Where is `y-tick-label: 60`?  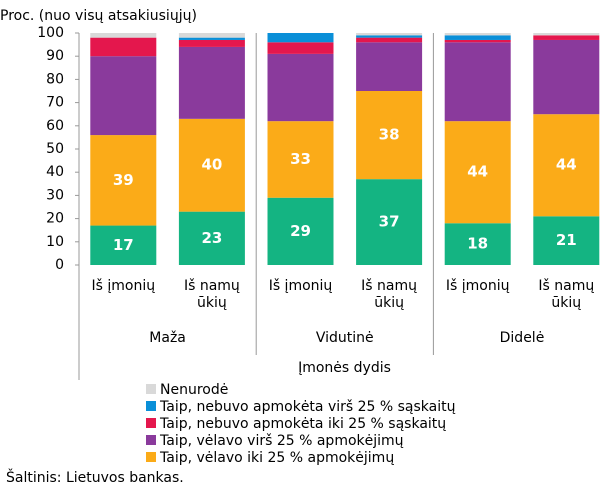
y-tick-label: 60 is located at coordinates (55, 126).